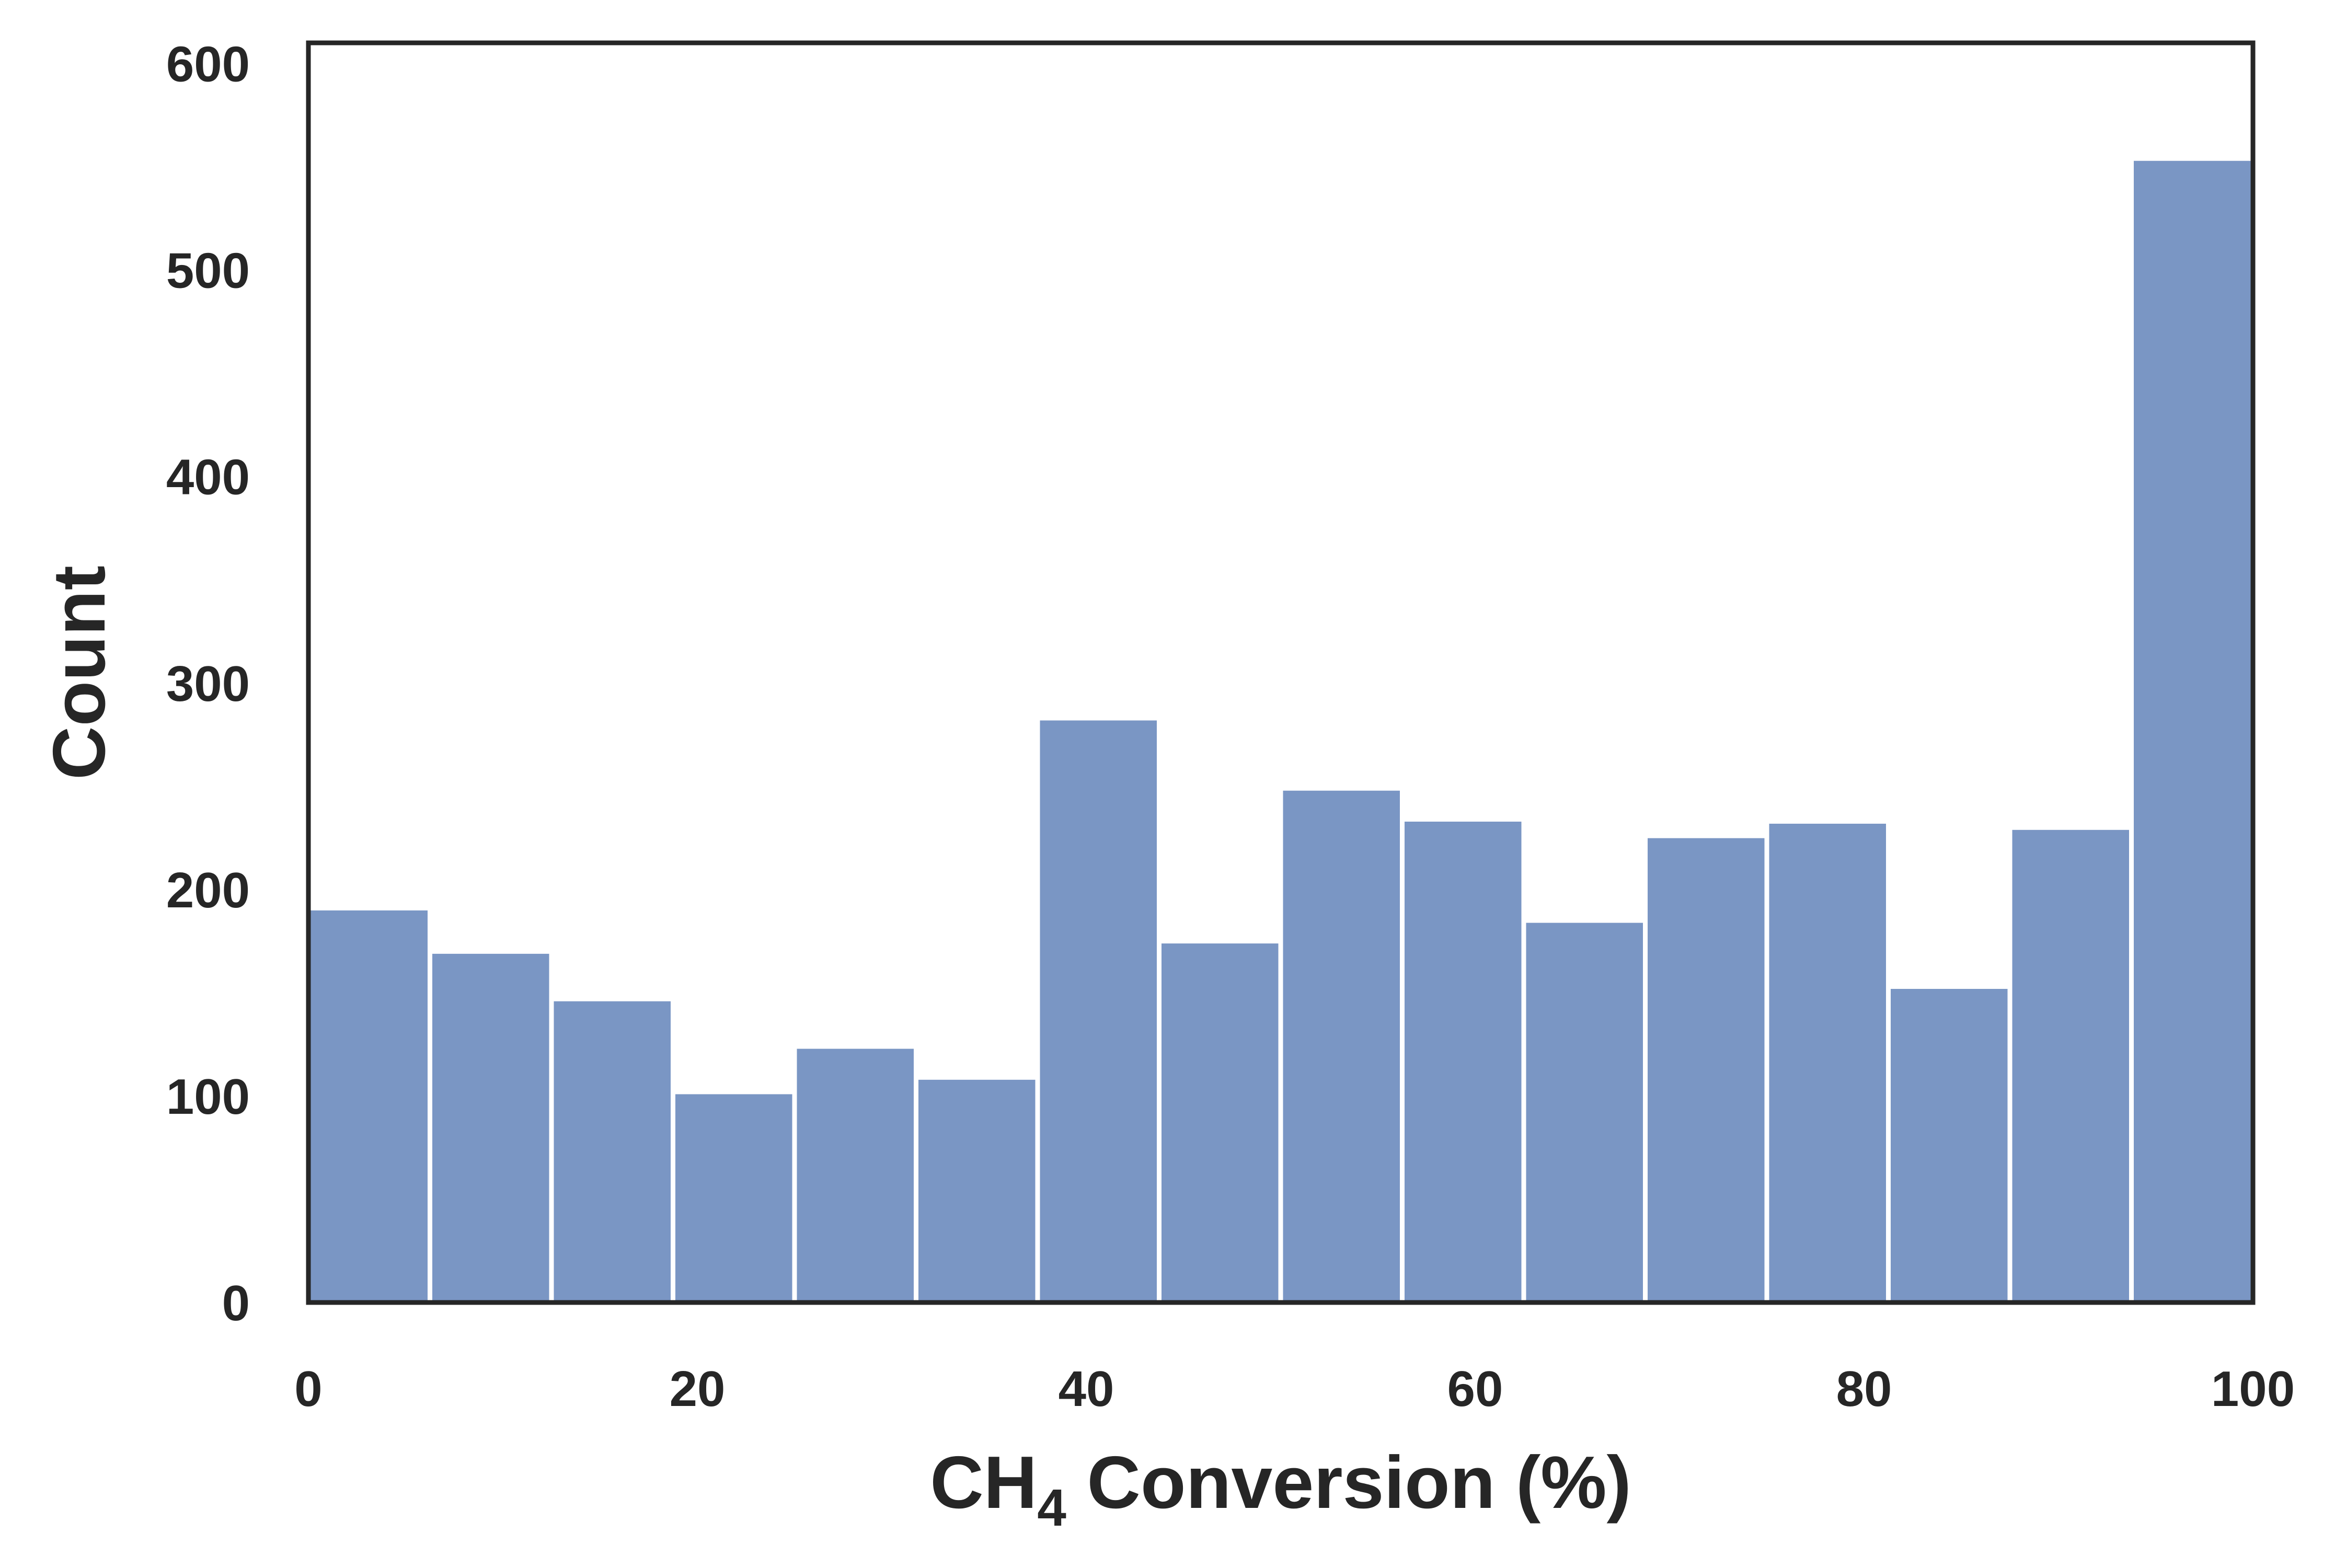 The image size is (2346, 1568). I want to click on x-tick-label: 100, so click(2253, 1389).